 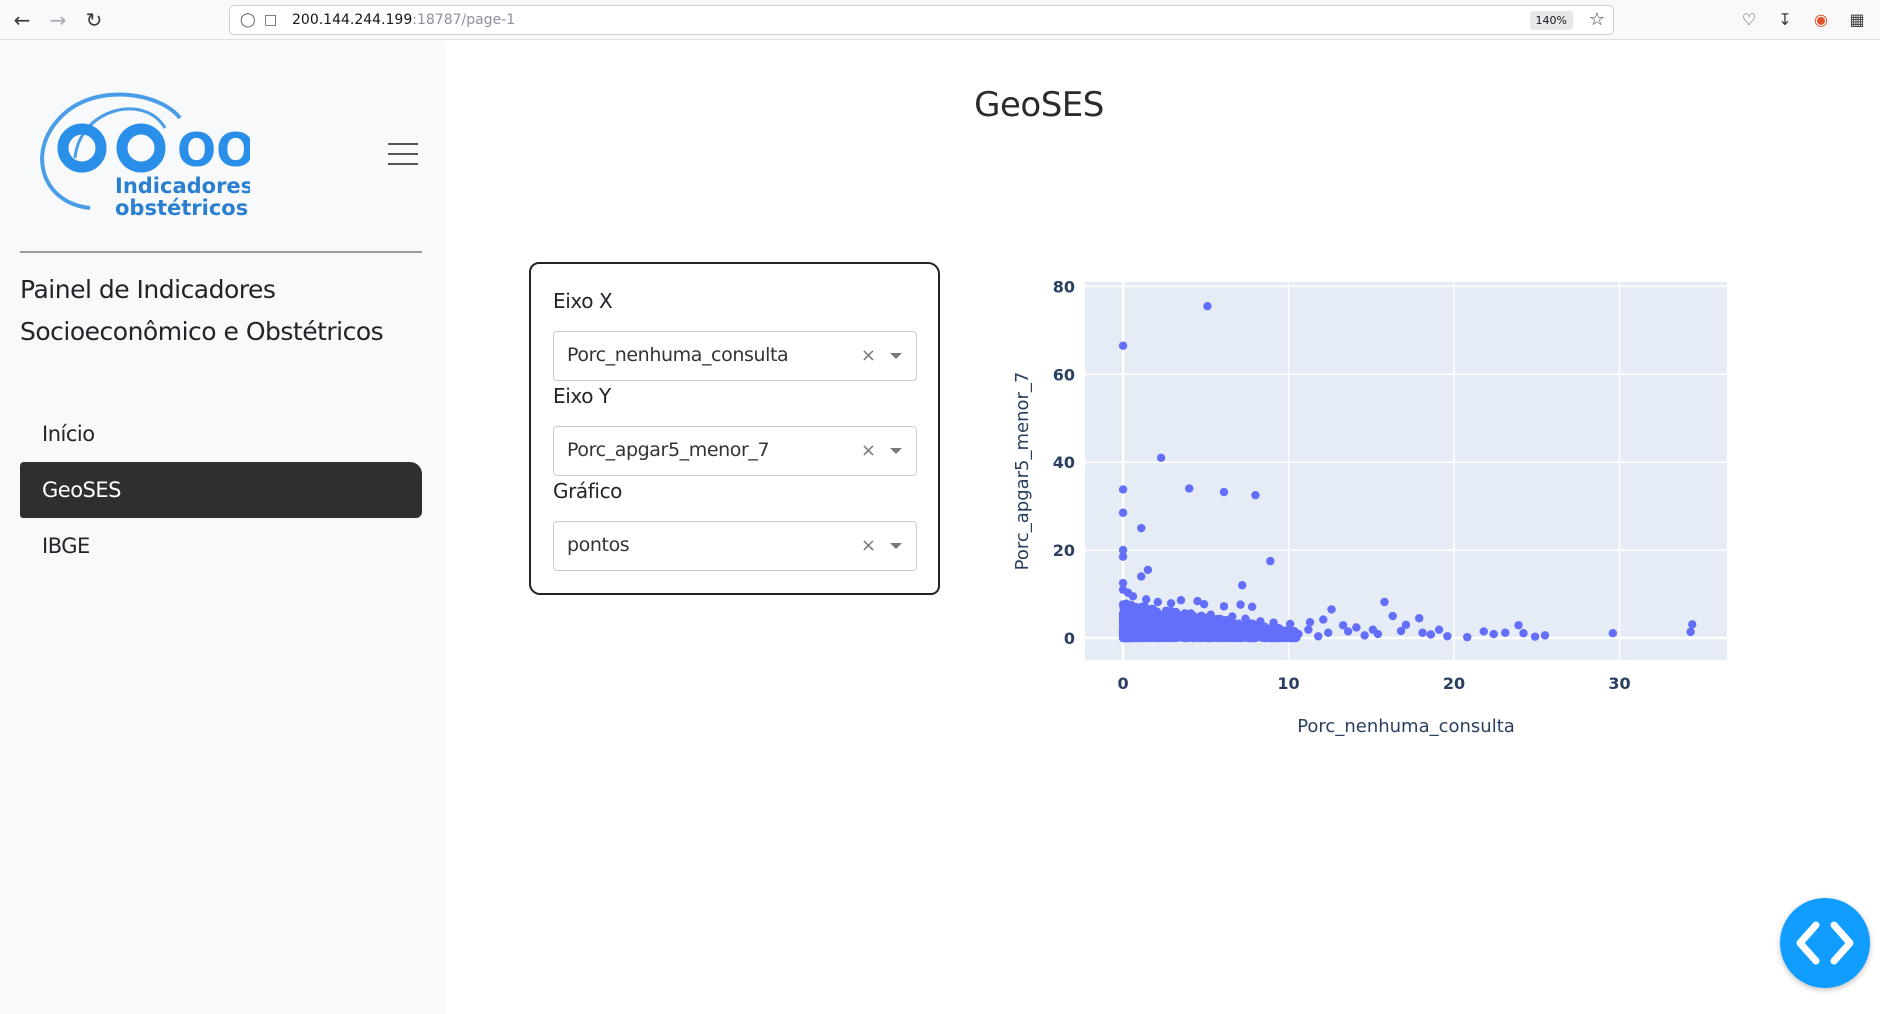 What do you see at coordinates (868, 545) in the screenshot?
I see `chart-type-clear-icon: ×` at bounding box center [868, 545].